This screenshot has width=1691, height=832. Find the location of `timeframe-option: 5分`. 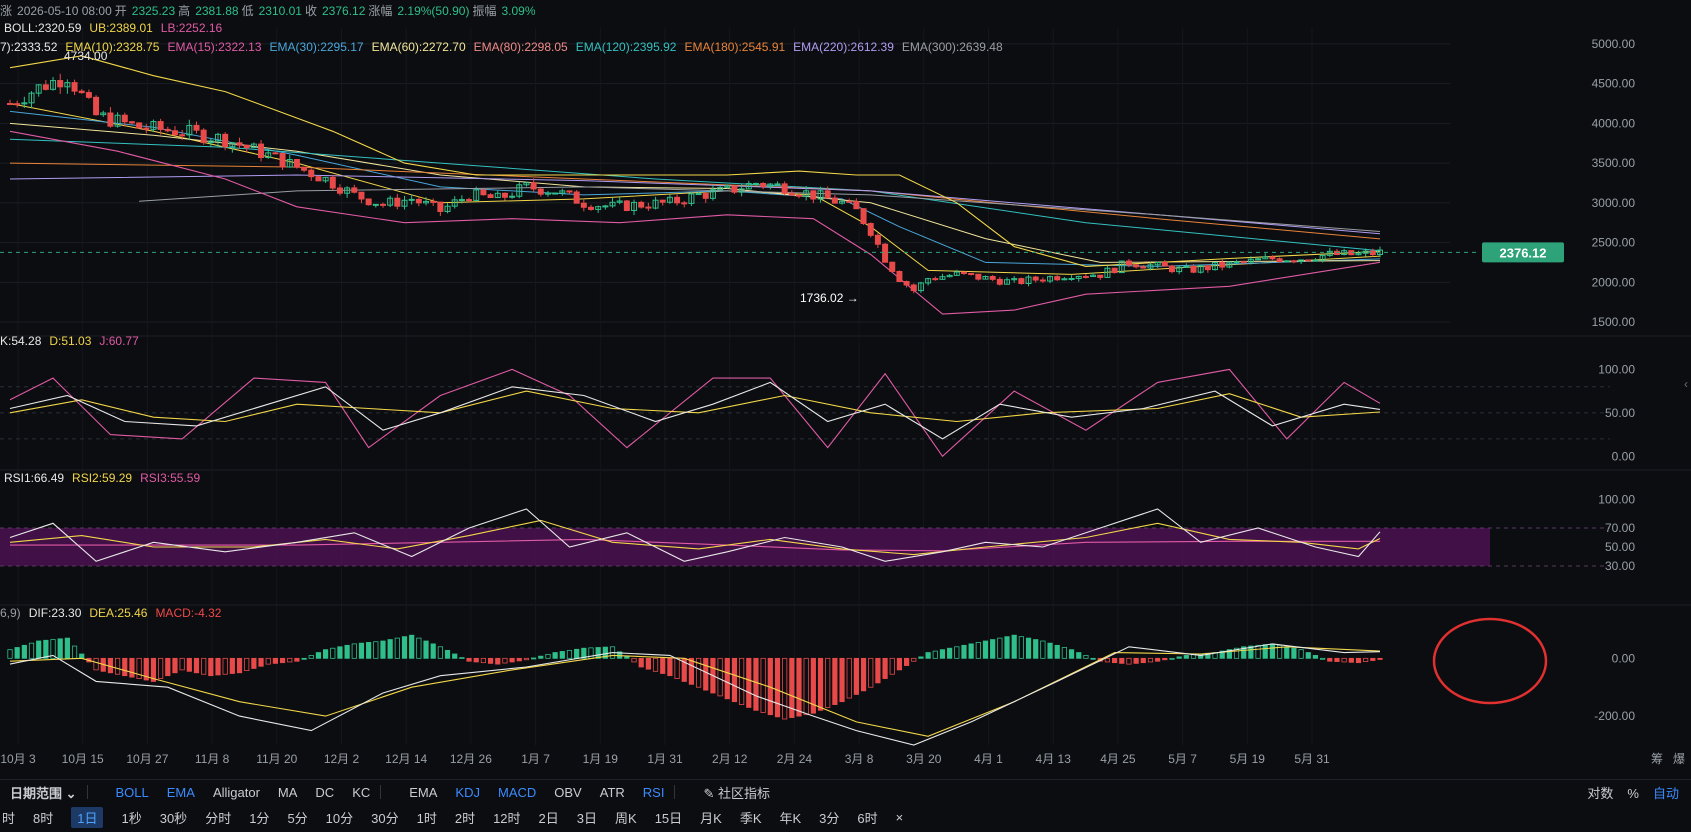

timeframe-option: 5分 is located at coordinates (297, 818).